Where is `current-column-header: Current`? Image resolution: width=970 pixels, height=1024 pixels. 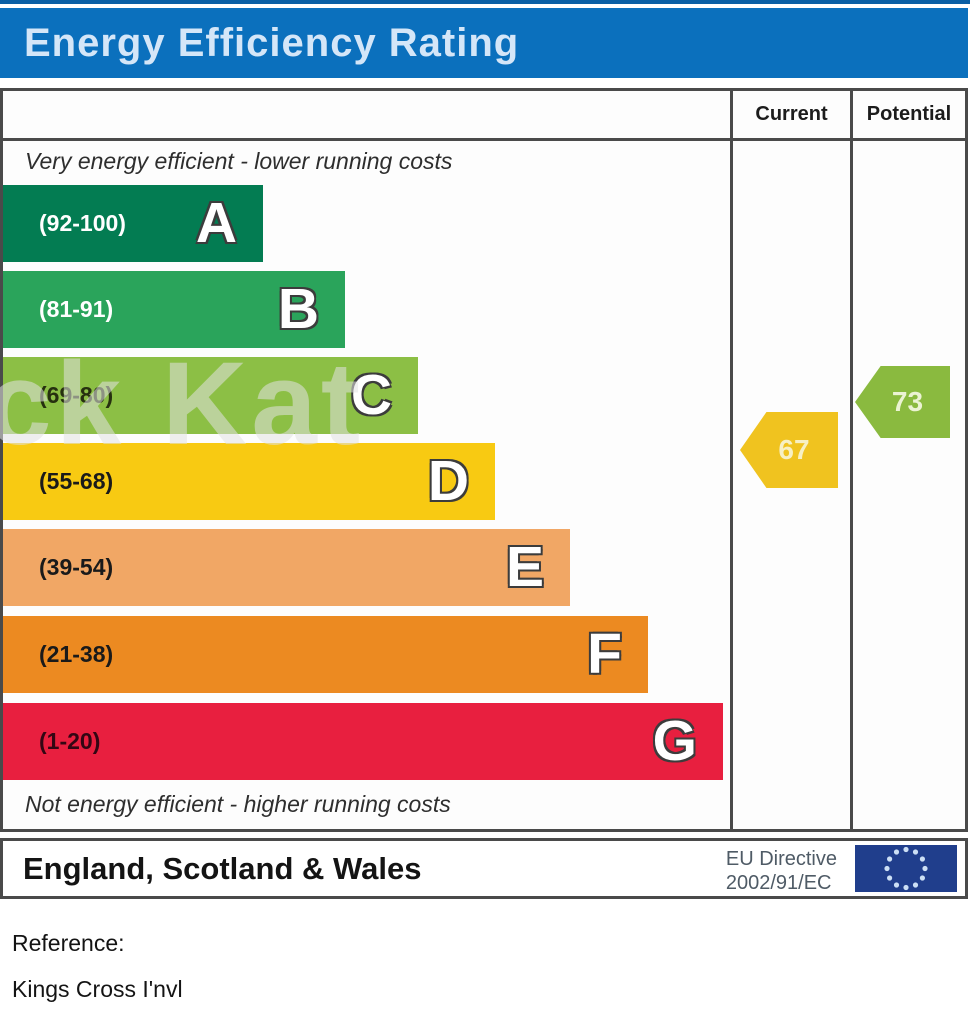
current-column-header: Current is located at coordinates (791, 114).